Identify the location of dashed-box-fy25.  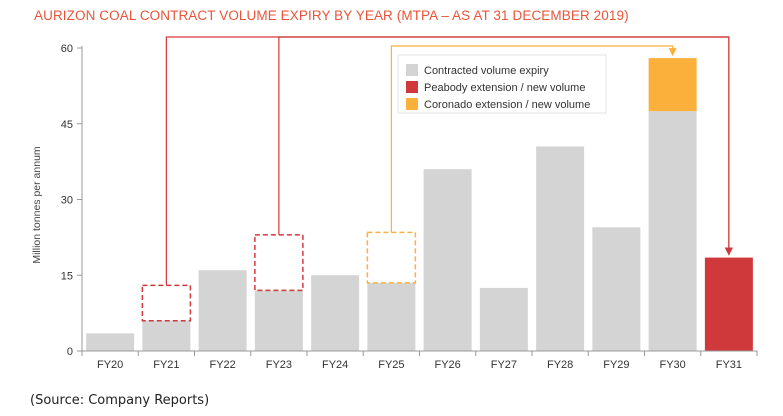
(391, 257).